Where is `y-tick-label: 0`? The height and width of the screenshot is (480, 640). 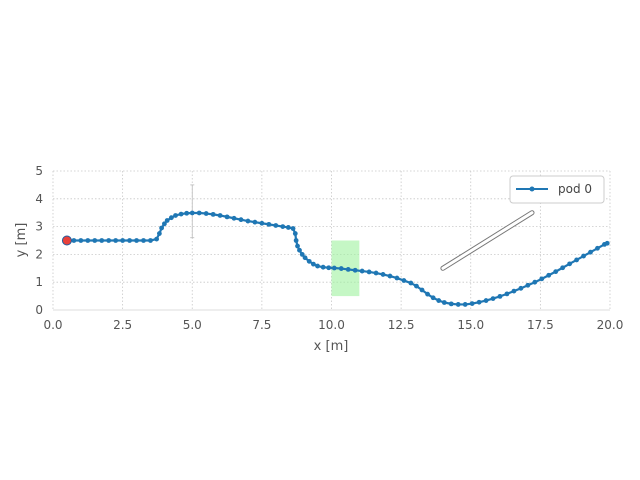 y-tick-label: 0 is located at coordinates (39, 310).